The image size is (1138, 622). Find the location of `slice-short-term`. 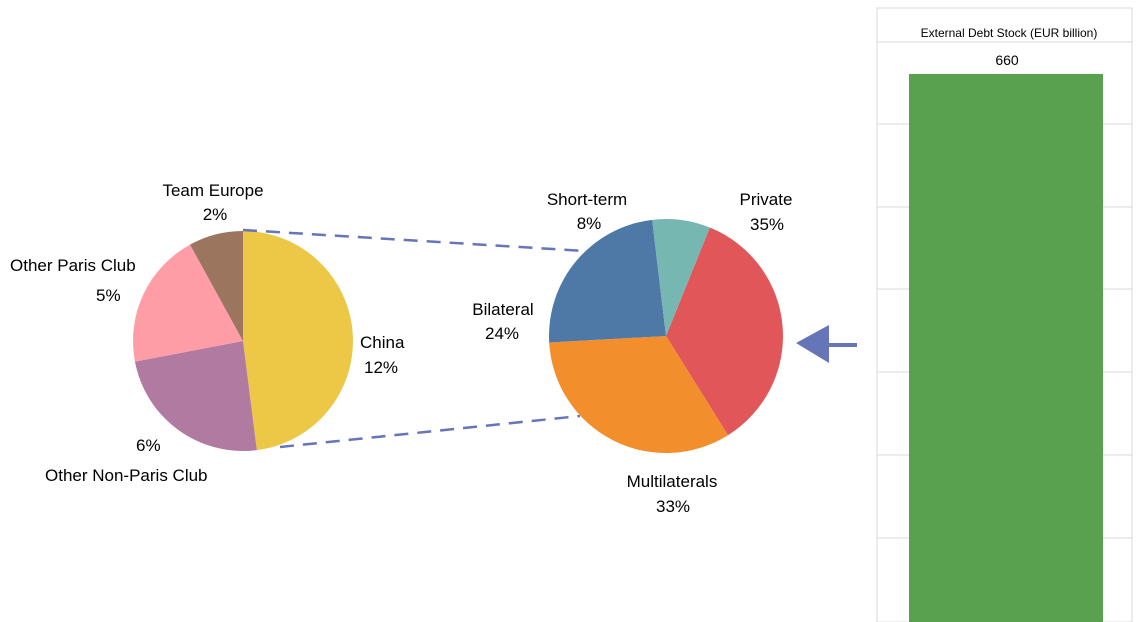

slice-short-term is located at coordinates (681, 277).